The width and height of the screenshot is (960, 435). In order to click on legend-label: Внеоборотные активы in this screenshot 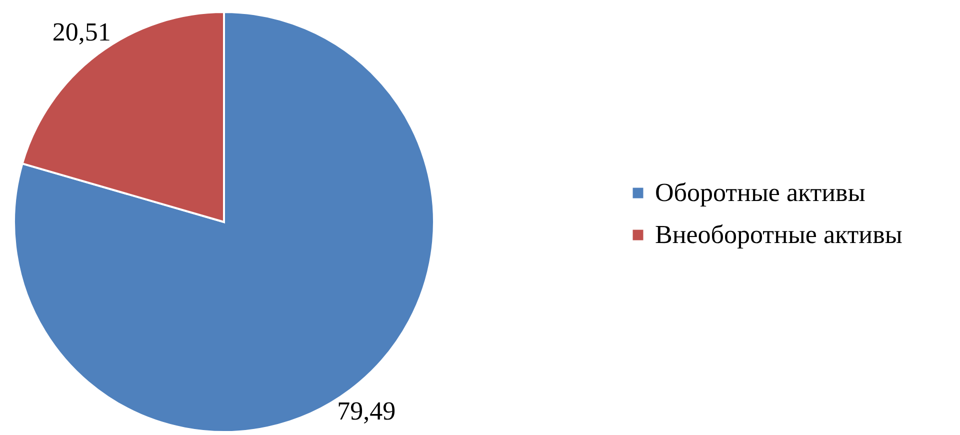, I will do `click(778, 234)`.